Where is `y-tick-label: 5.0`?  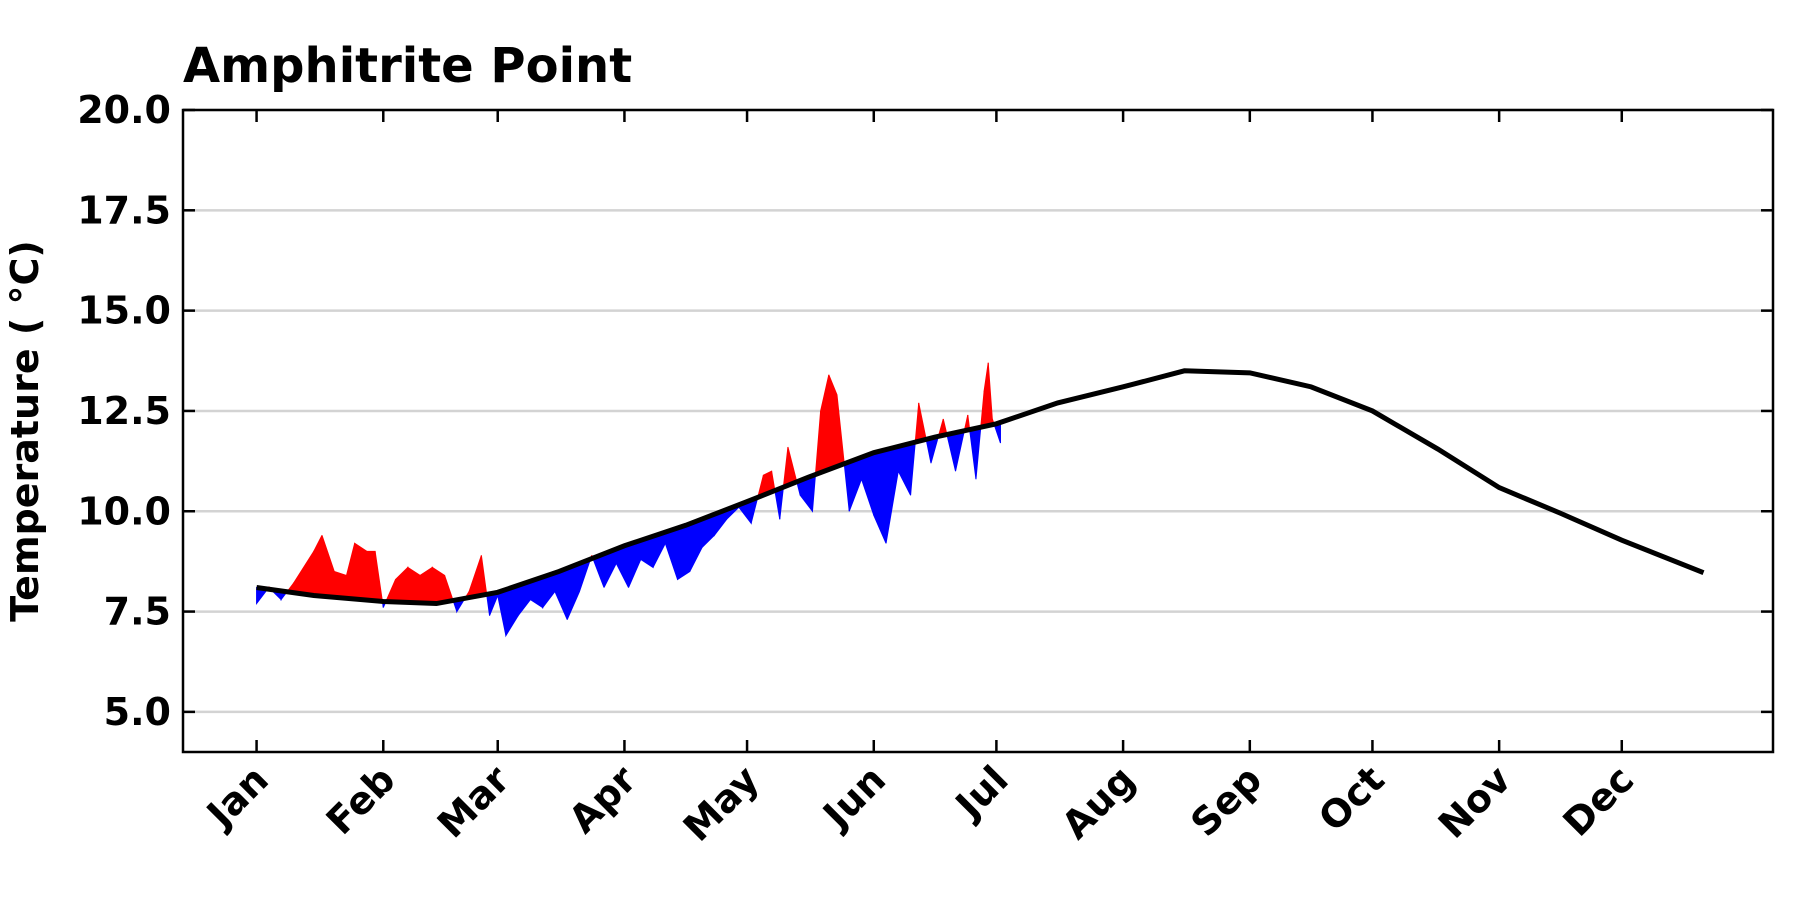
y-tick-label: 5.0 is located at coordinates (137, 712).